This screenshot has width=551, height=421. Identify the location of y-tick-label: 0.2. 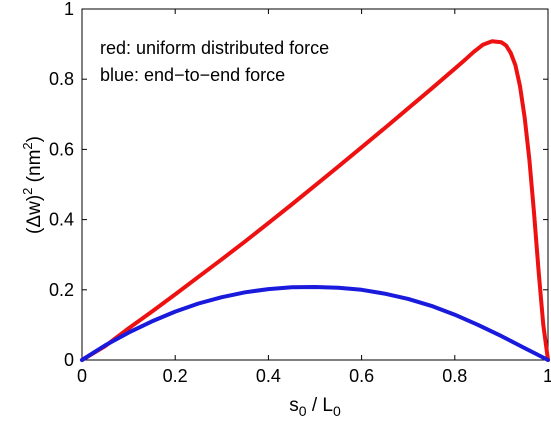
(61, 290).